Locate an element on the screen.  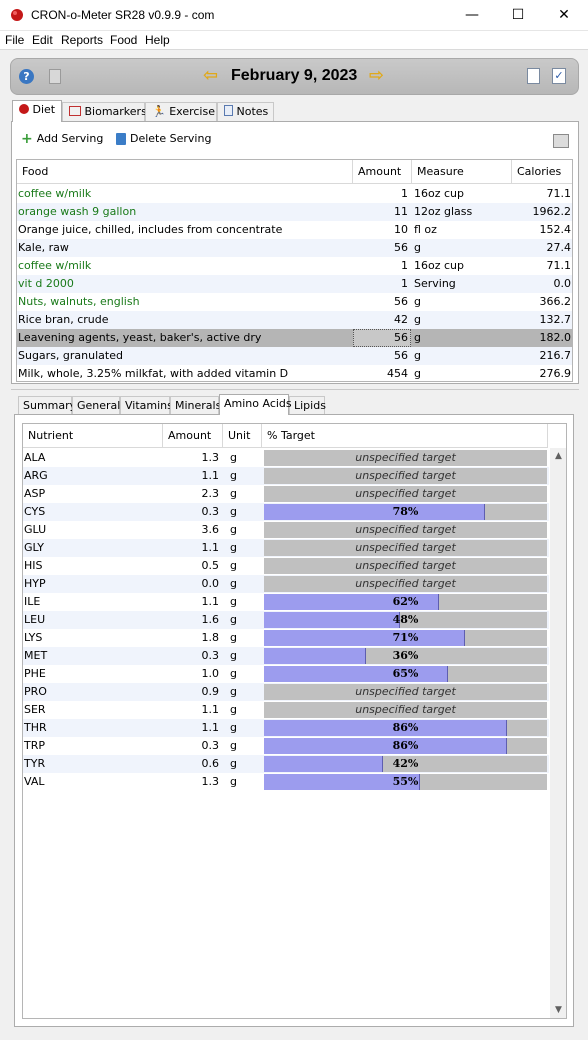
menu-edit: Edit is located at coordinates (42, 40).